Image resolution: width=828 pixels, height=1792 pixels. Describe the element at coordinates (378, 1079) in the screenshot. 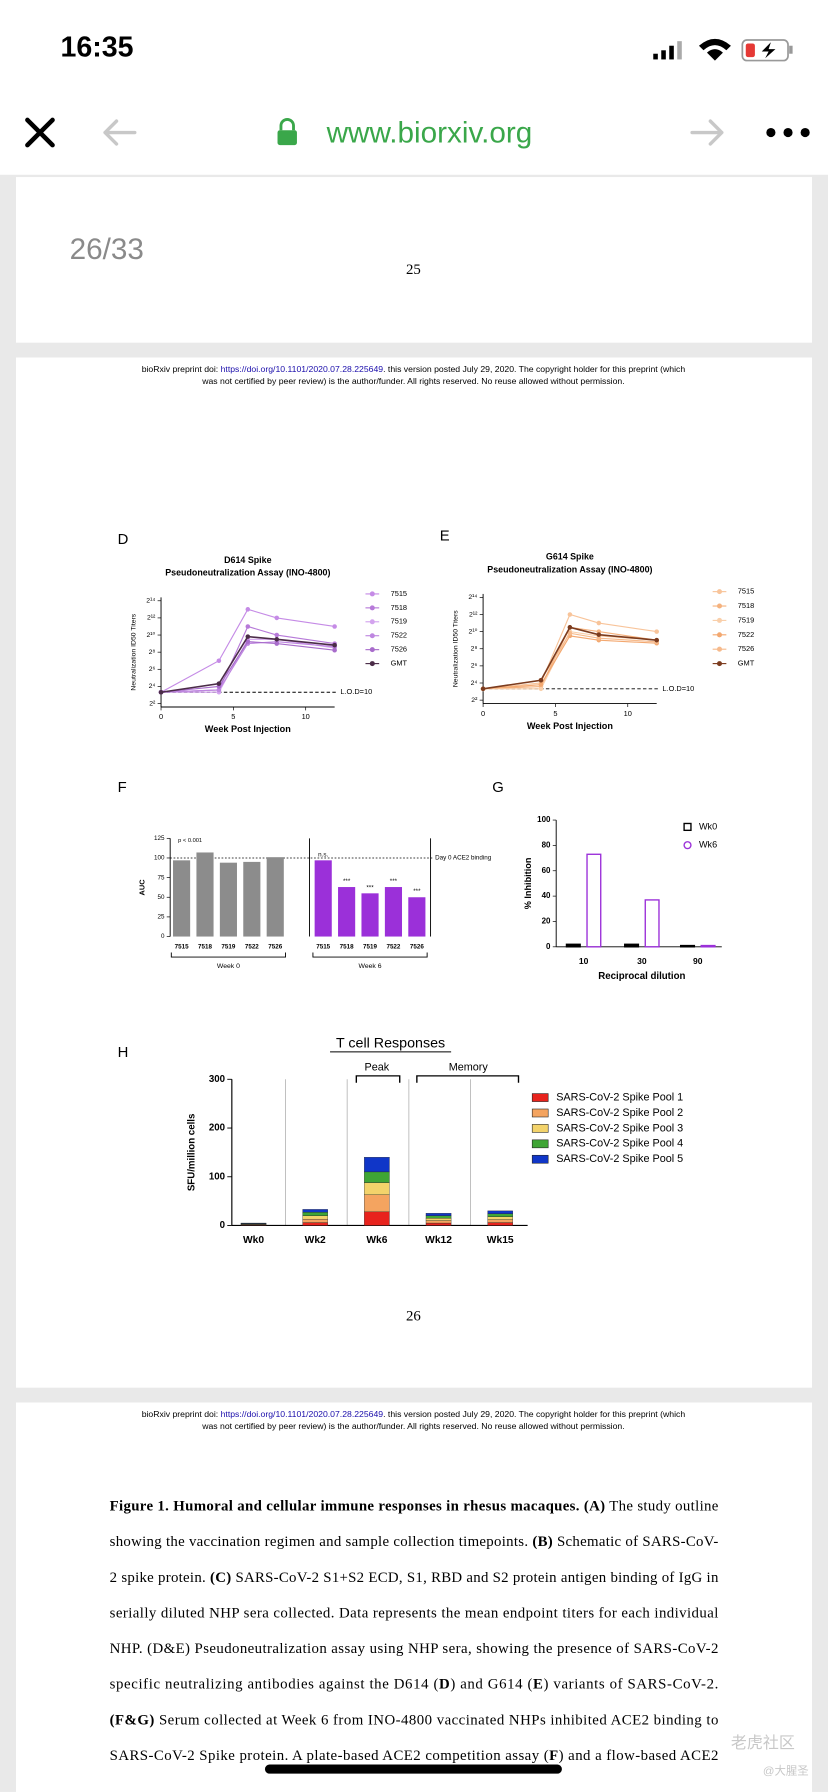

I see `bracket` at that location.